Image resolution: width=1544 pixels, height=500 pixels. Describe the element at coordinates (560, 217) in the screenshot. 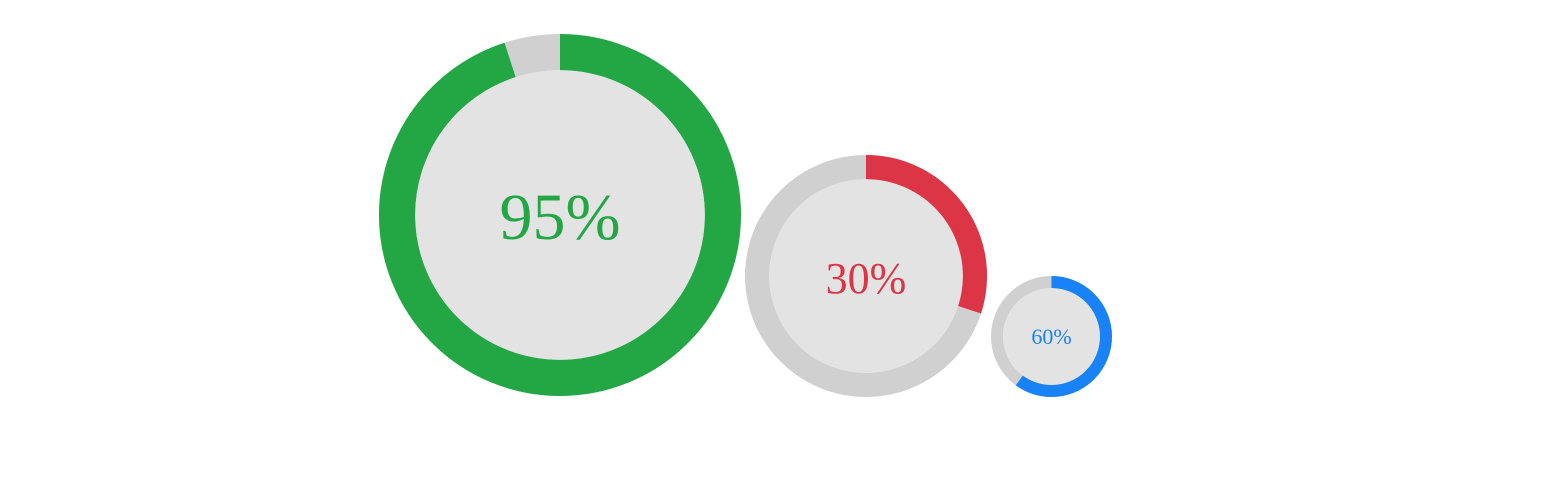

I see `gauge-percent-label: 95%` at that location.